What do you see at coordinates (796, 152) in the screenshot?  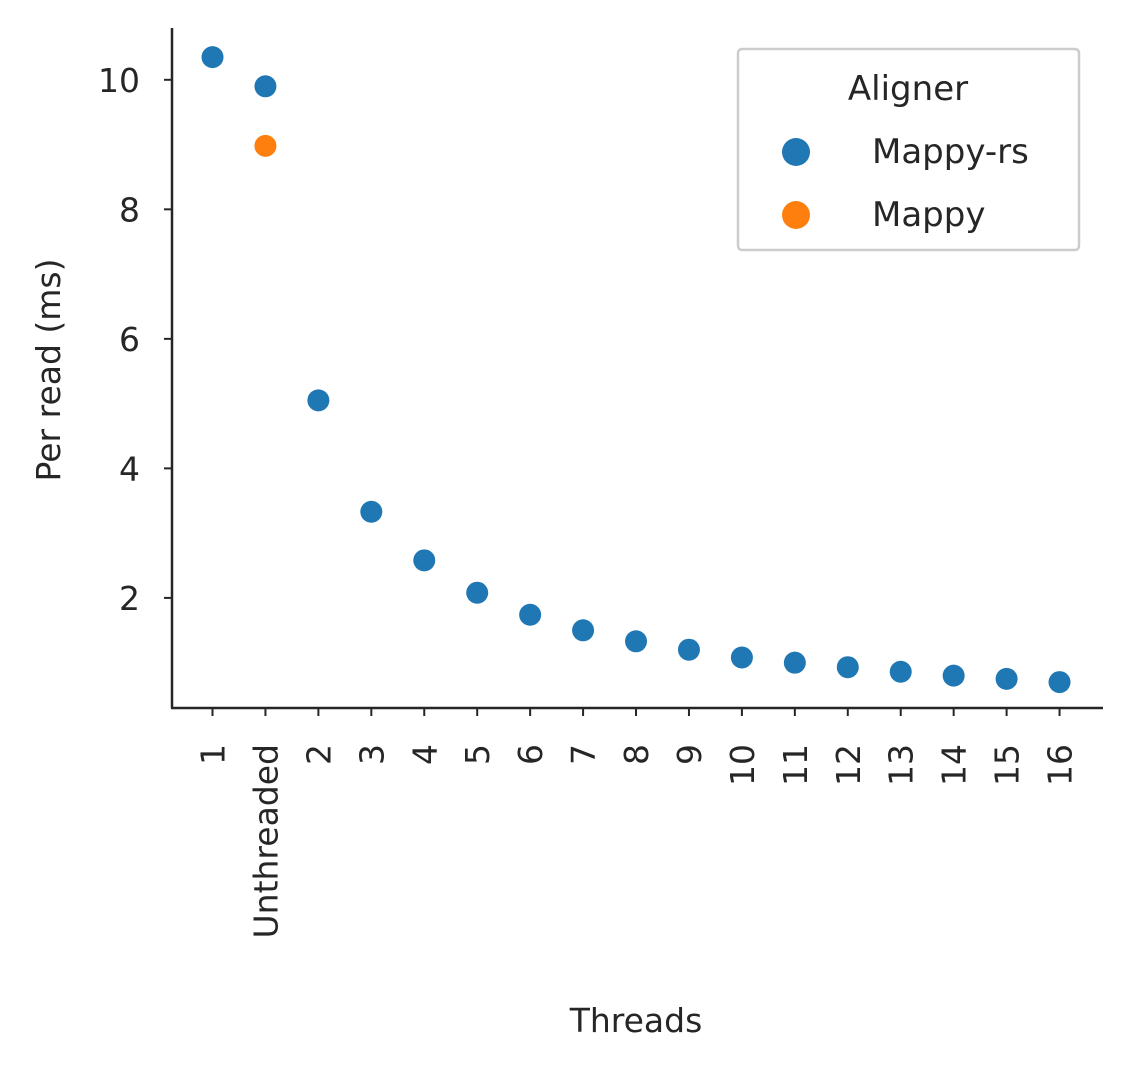 I see `legend-marker-mappy-rs` at bounding box center [796, 152].